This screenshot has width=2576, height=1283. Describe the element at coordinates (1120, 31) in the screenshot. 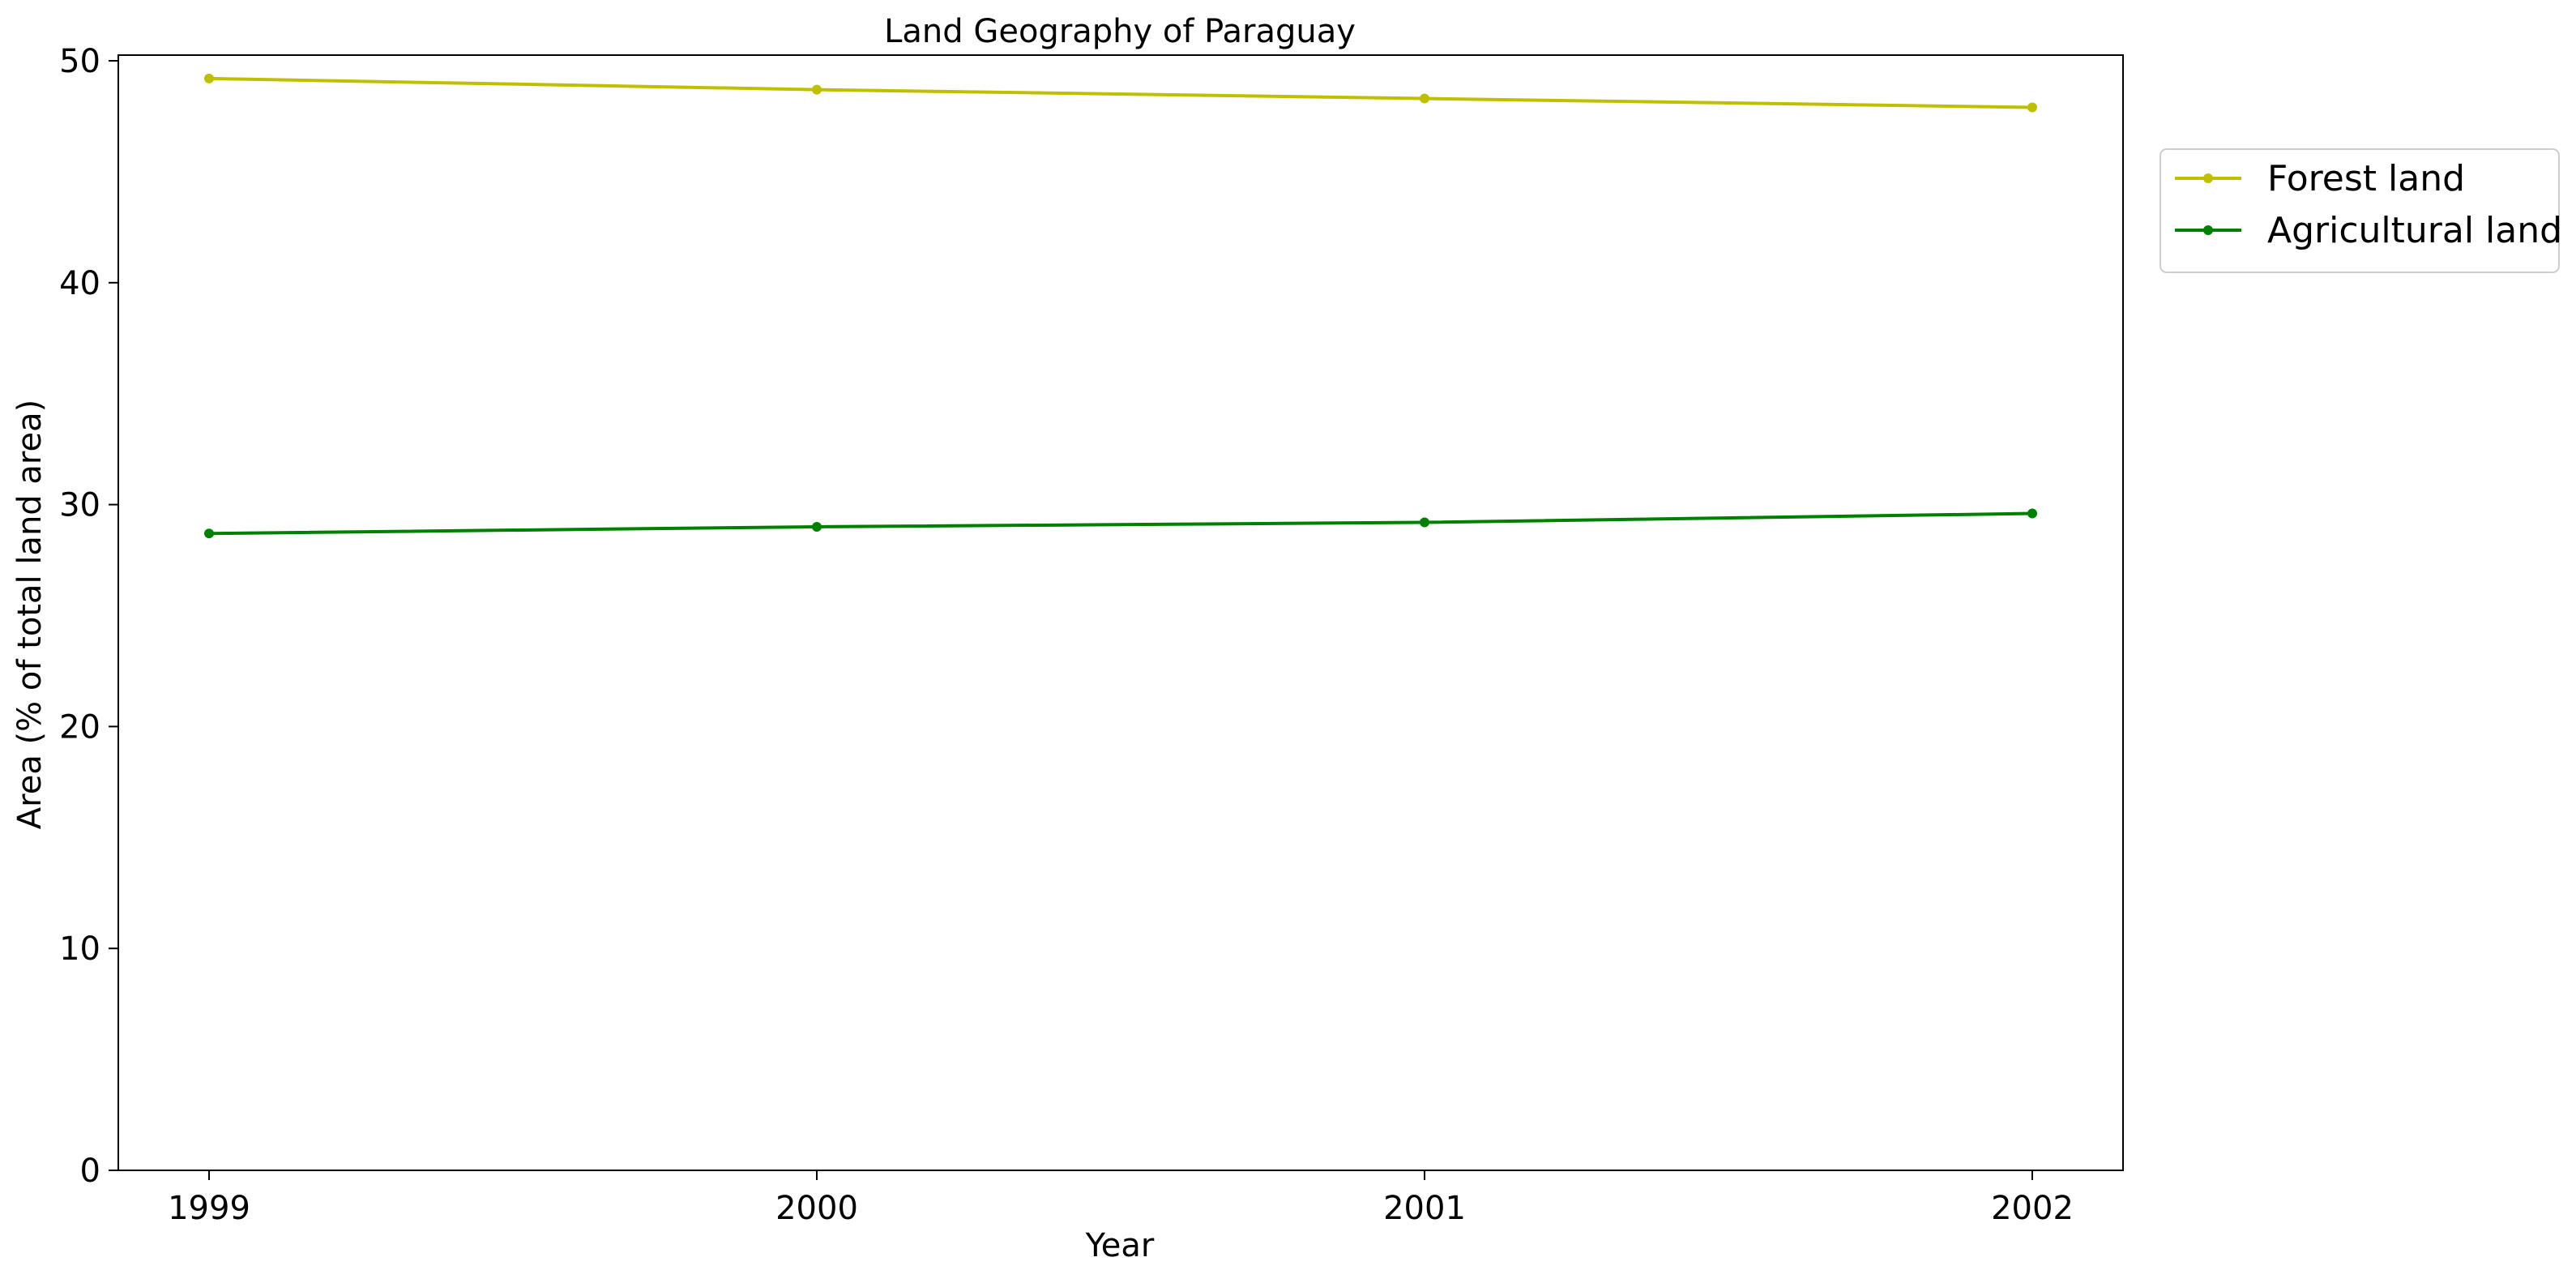

I see `chart-title: Land Geography of Paraguay` at that location.